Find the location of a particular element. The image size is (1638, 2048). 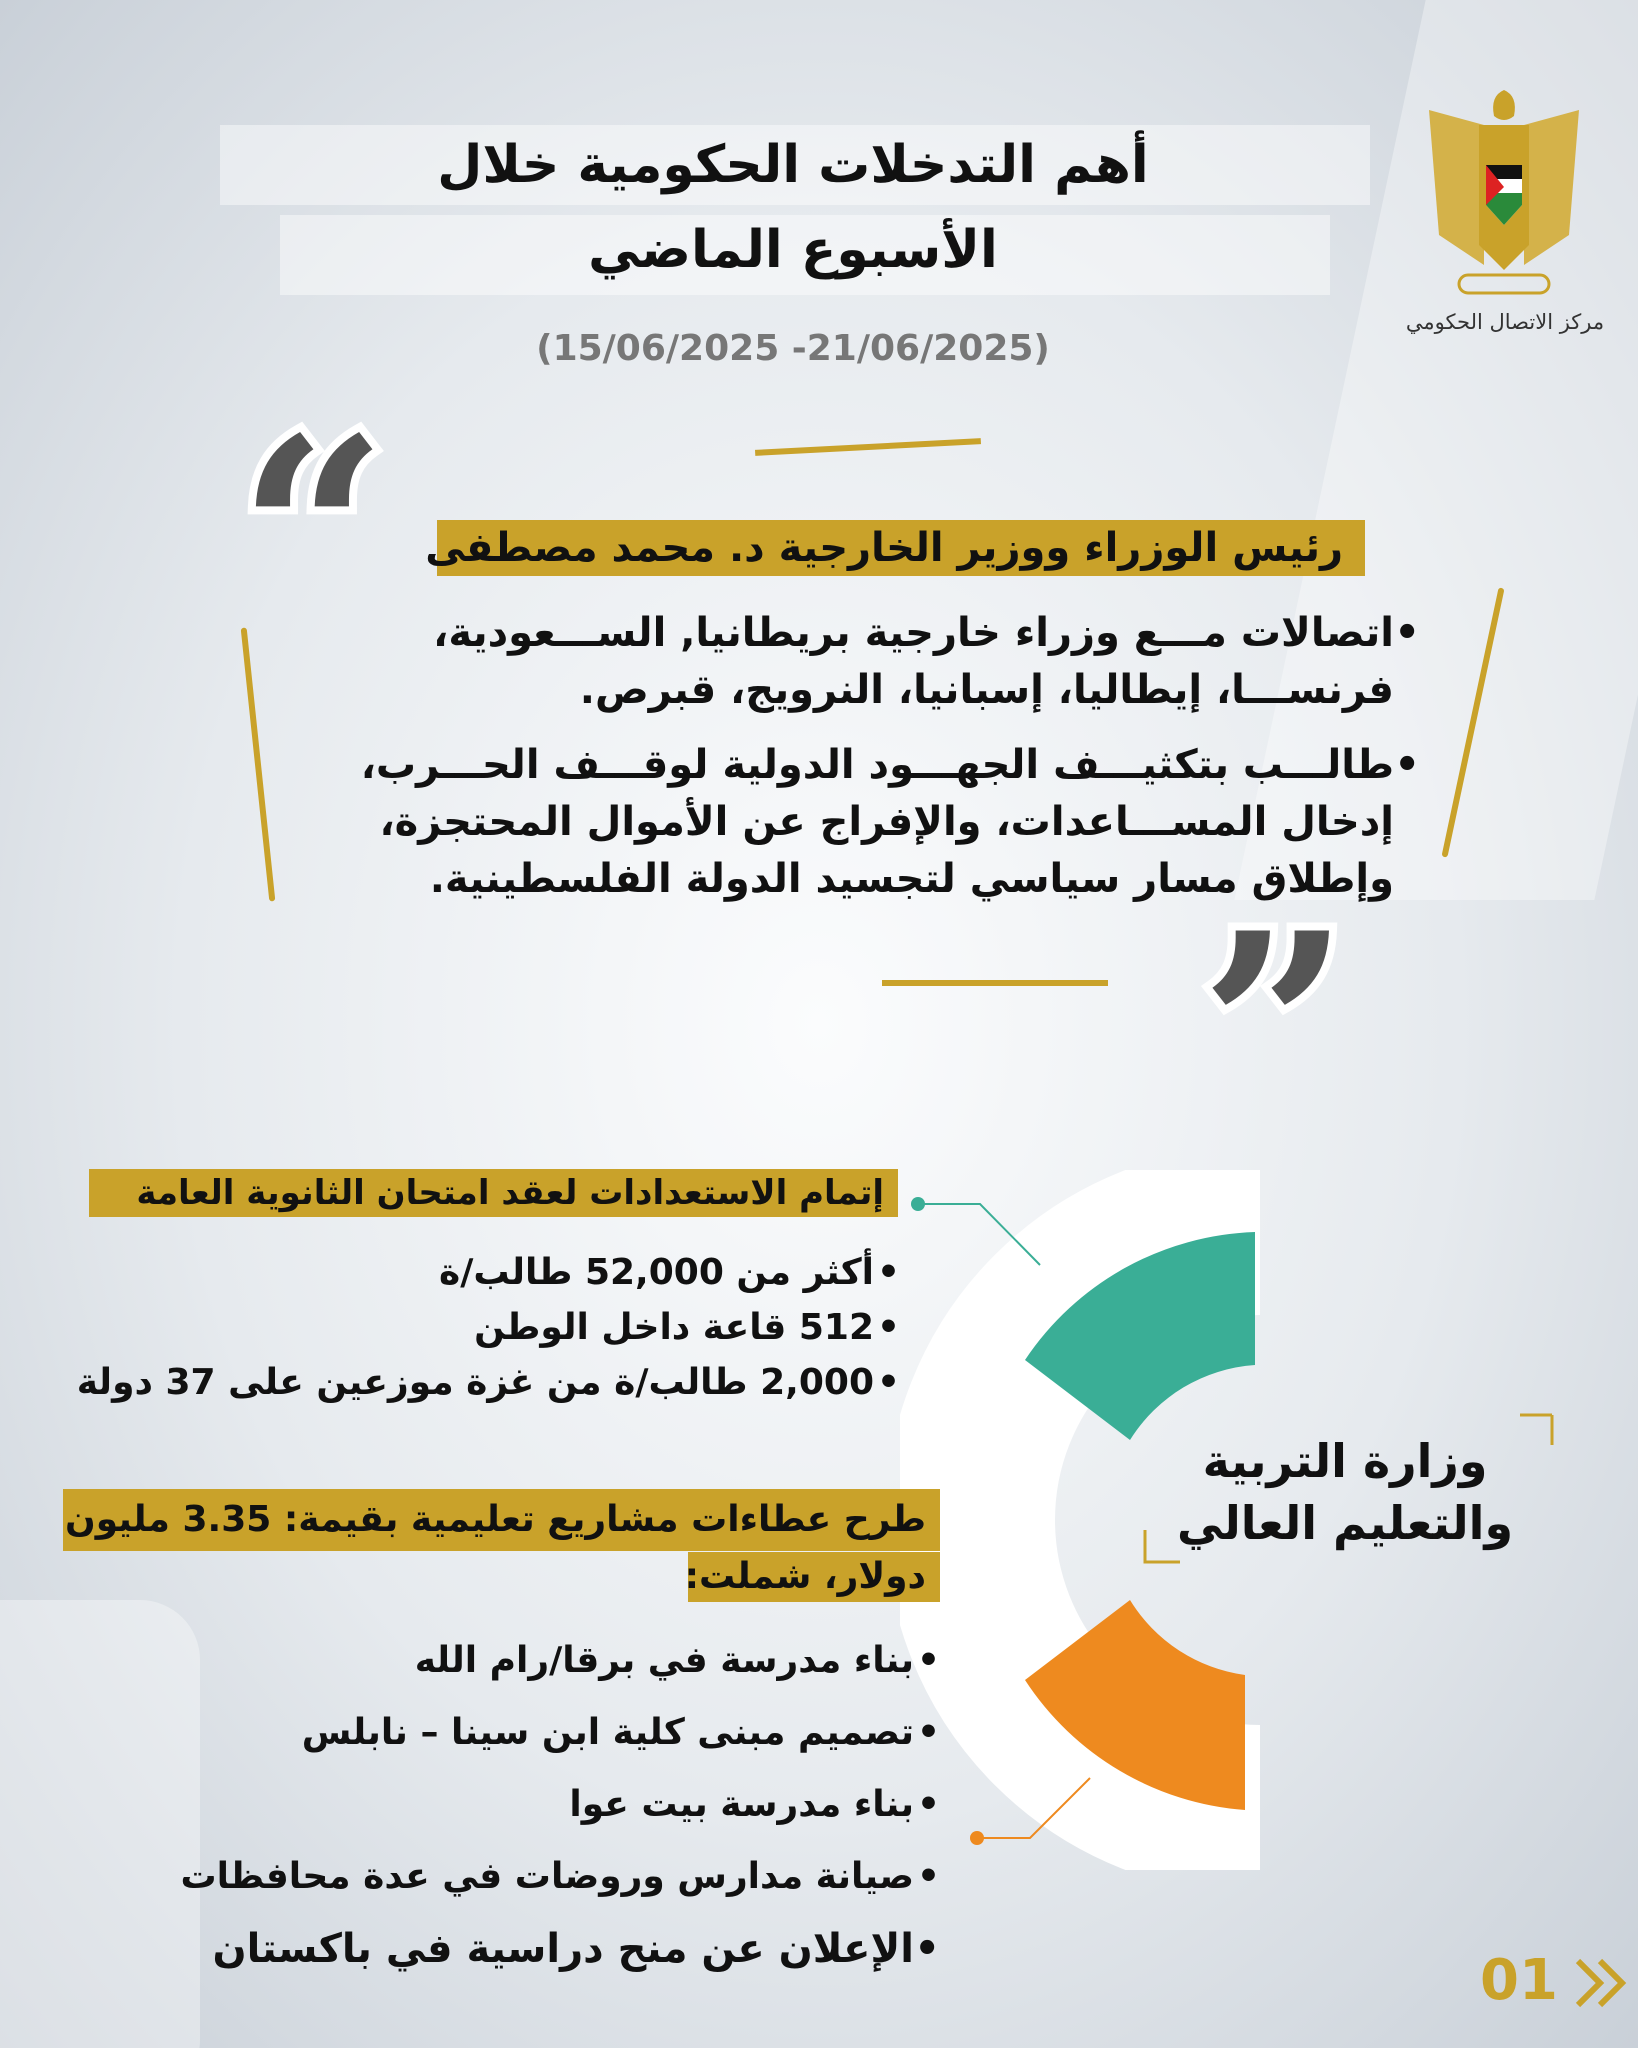

close-quote-icon: ” is located at coordinates (1275, 1029).